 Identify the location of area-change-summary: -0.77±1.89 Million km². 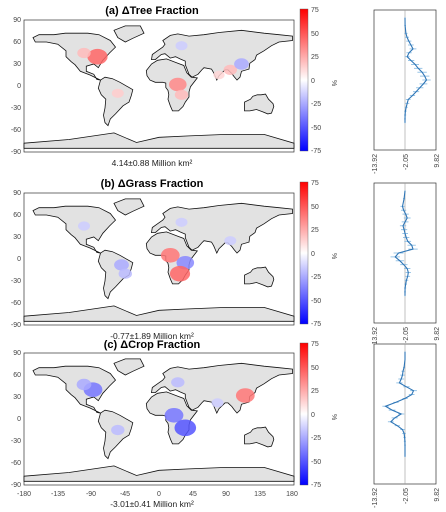
(152, 336).